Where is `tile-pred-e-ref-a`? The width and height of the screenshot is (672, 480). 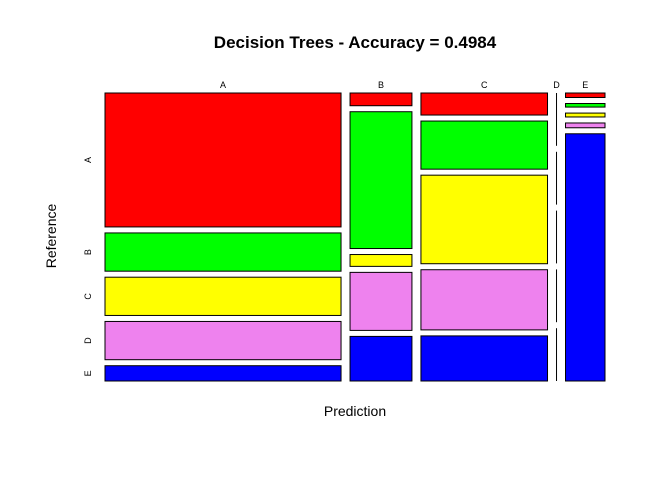
tile-pred-e-ref-a is located at coordinates (585, 95).